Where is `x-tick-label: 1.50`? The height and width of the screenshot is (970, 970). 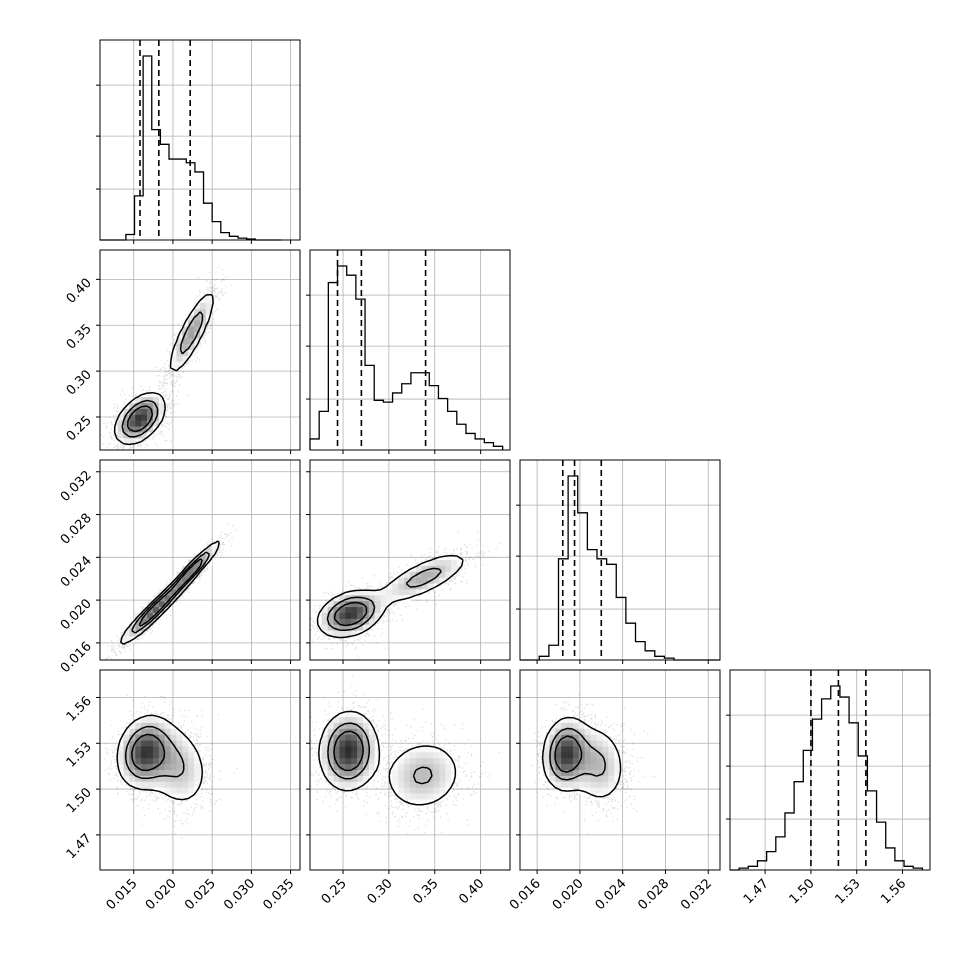 x-tick-label: 1.50 is located at coordinates (802, 891).